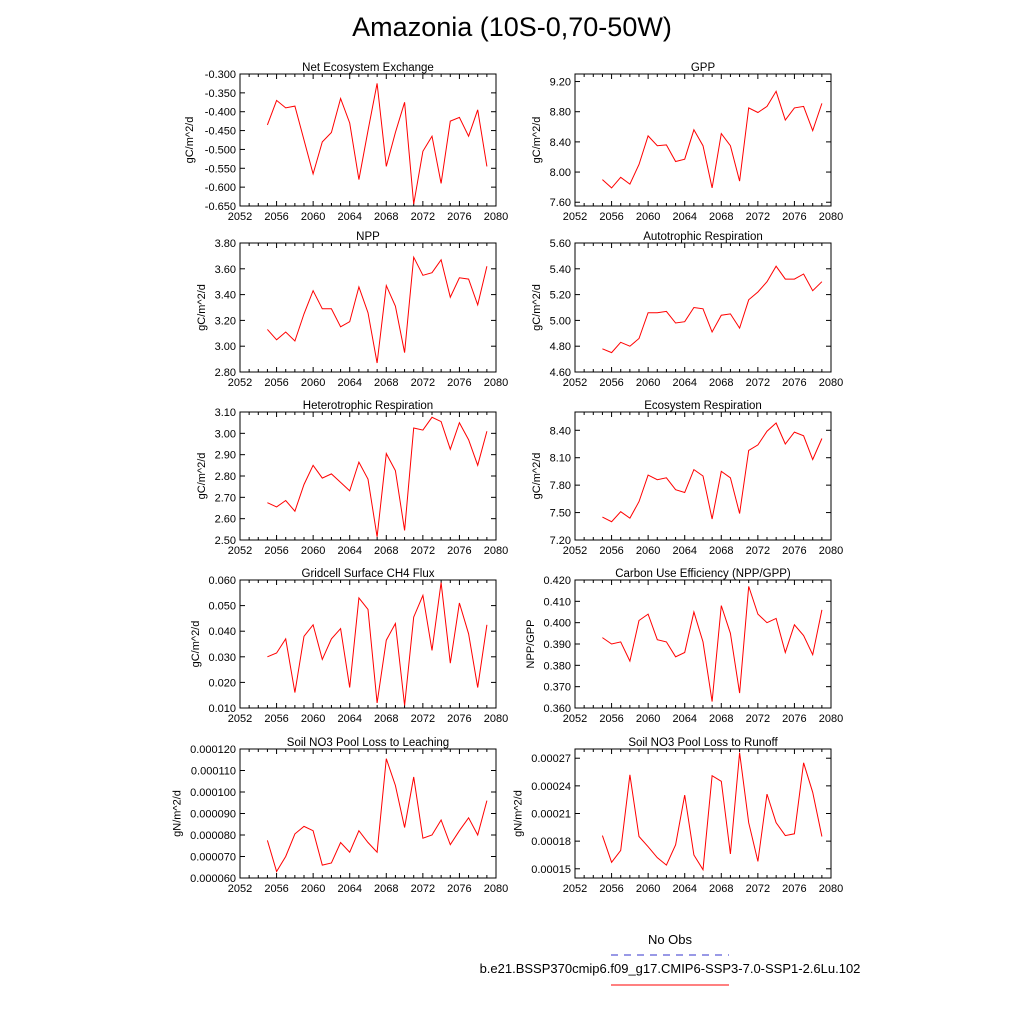 Image resolution: width=1024 pixels, height=1024 pixels. What do you see at coordinates (560, 373) in the screenshot?
I see `y-tick-label: 4.60` at bounding box center [560, 373].